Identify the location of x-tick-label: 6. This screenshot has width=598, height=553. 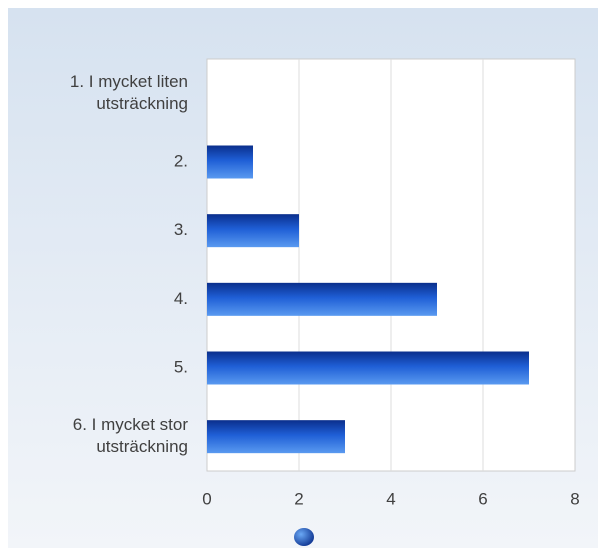
(482, 498).